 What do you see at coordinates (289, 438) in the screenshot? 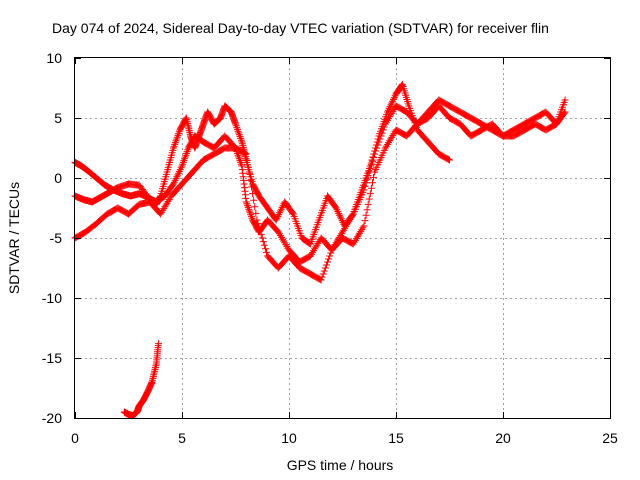
I see `x-tick-label: 10` at bounding box center [289, 438].